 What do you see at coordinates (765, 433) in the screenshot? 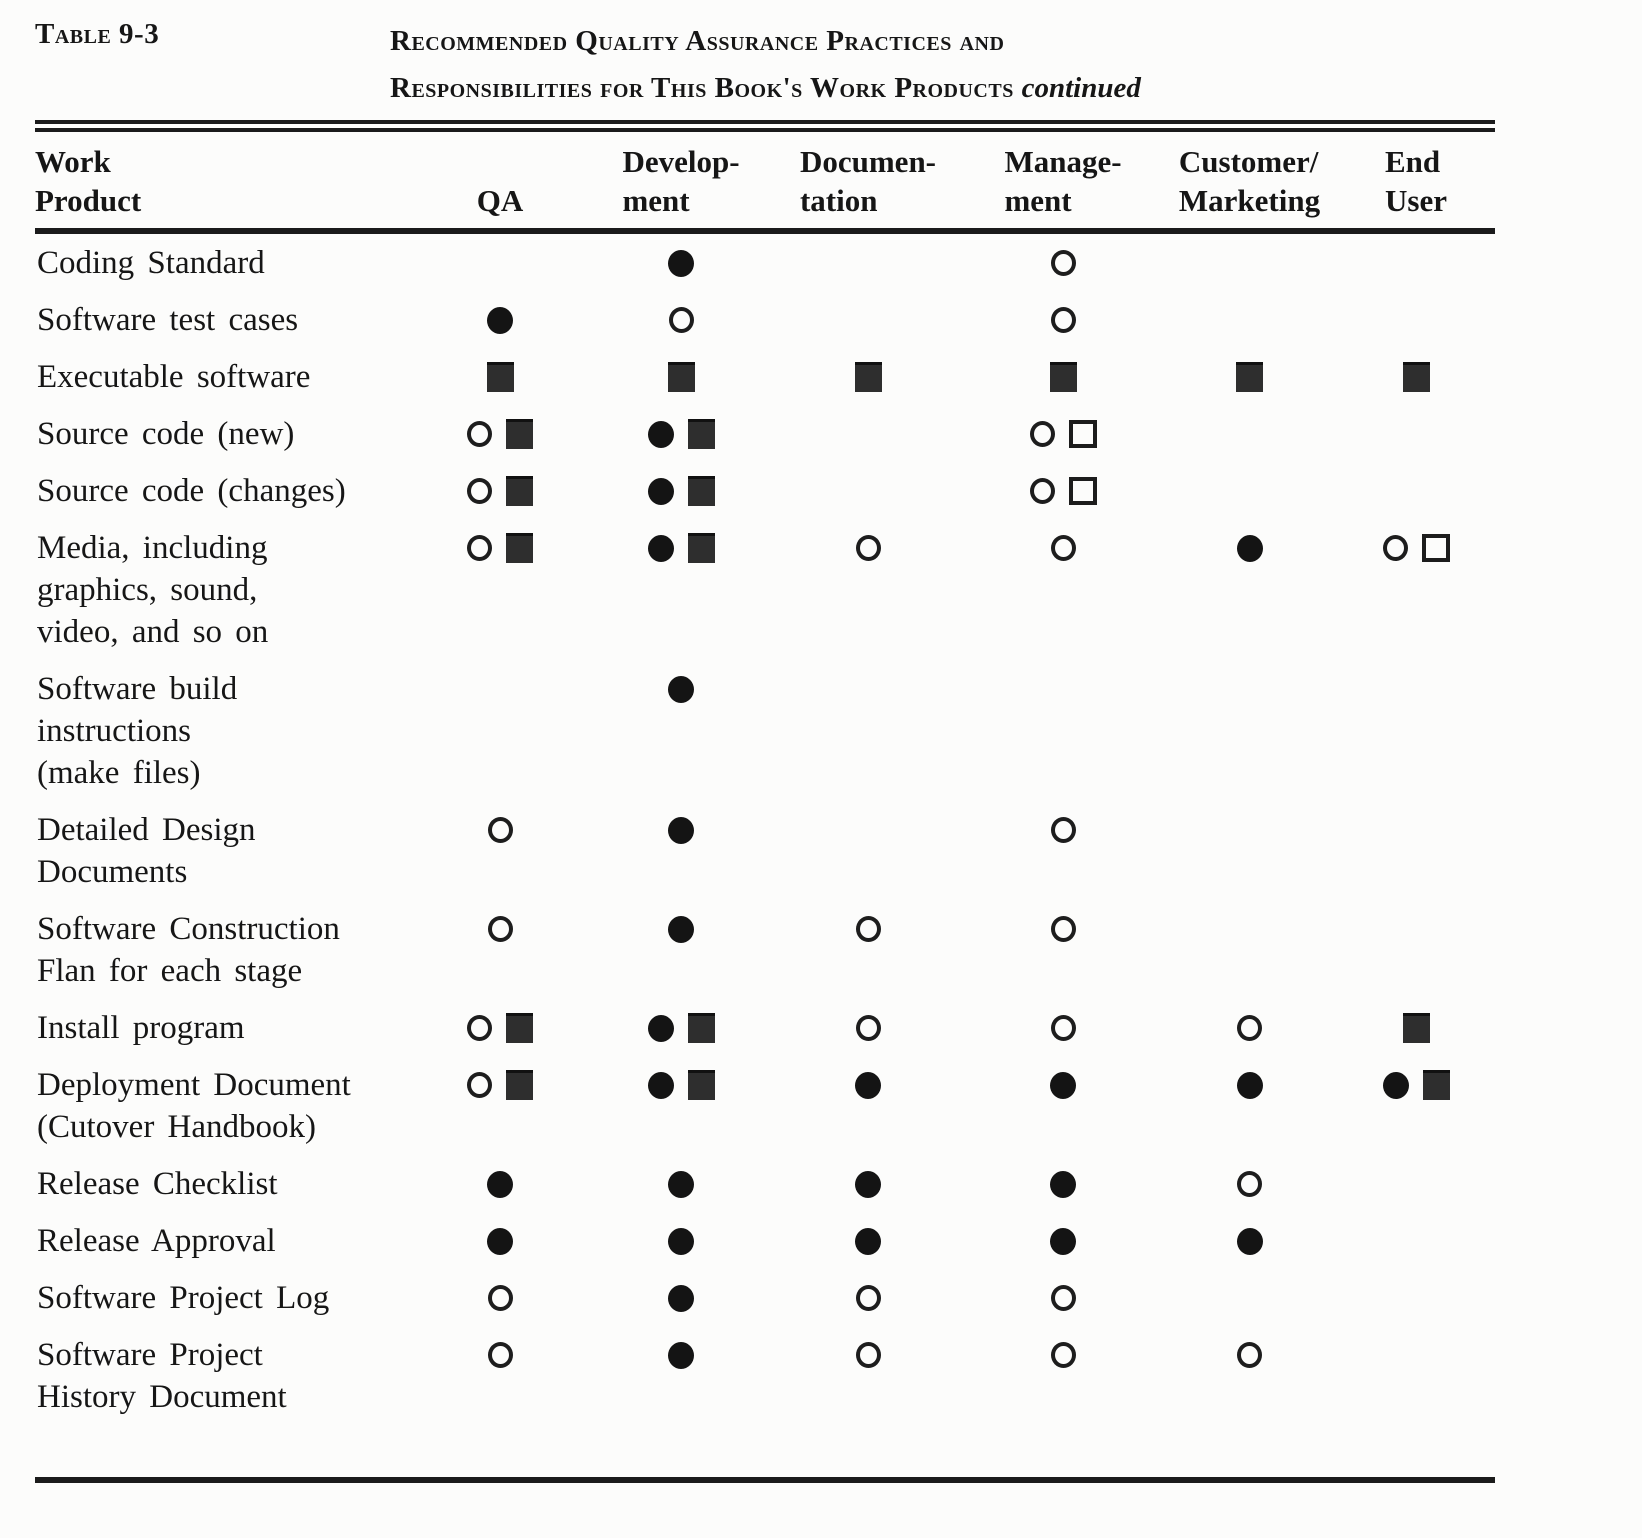
I see `table-row: Source code (new)` at bounding box center [765, 433].